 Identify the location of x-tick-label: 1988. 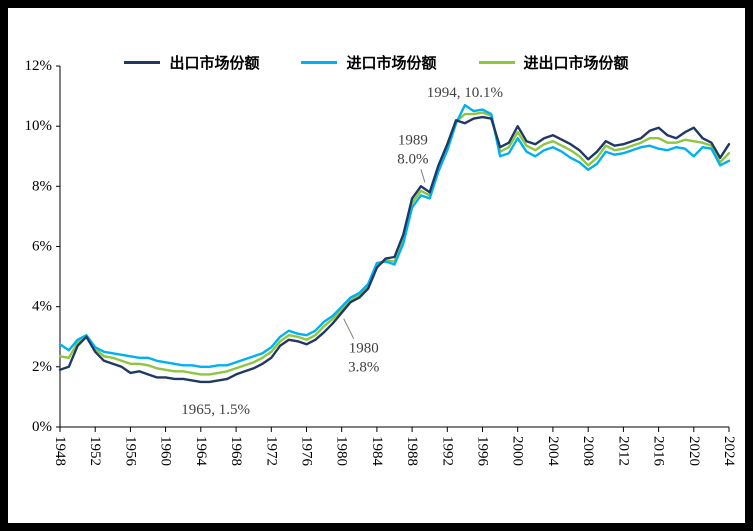
(412, 451).